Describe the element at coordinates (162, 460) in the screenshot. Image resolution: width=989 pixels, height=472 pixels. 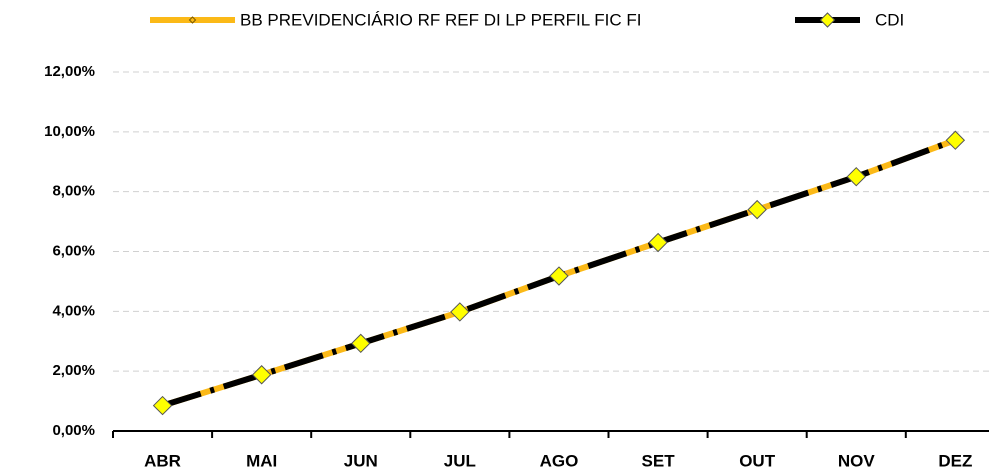
I see `x-tick-label: ABR` at that location.